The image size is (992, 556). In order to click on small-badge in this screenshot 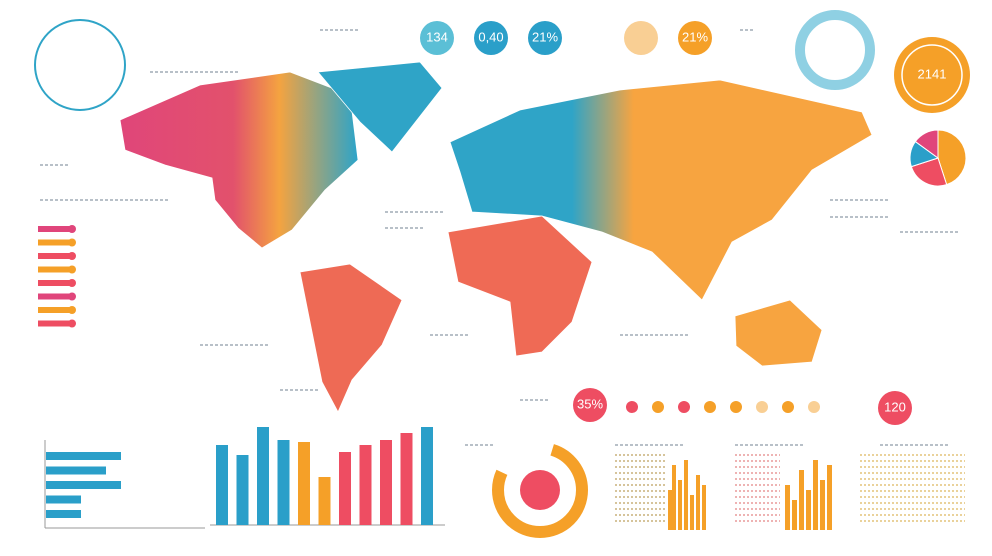, I will do `click(895, 408)`.